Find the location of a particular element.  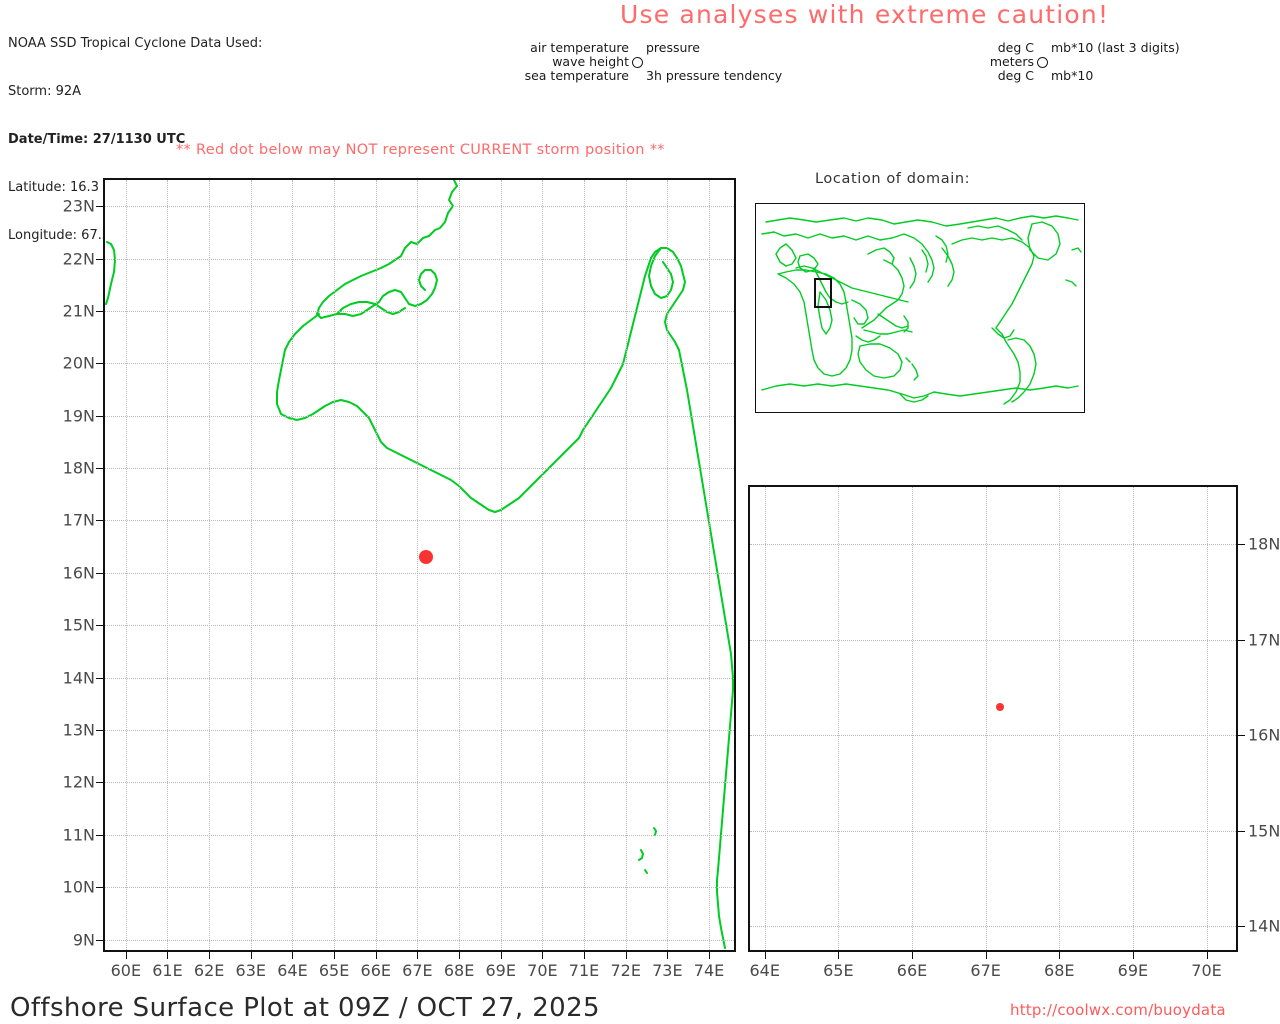

y-axis-tick-label: 10N is located at coordinates (78, 887).